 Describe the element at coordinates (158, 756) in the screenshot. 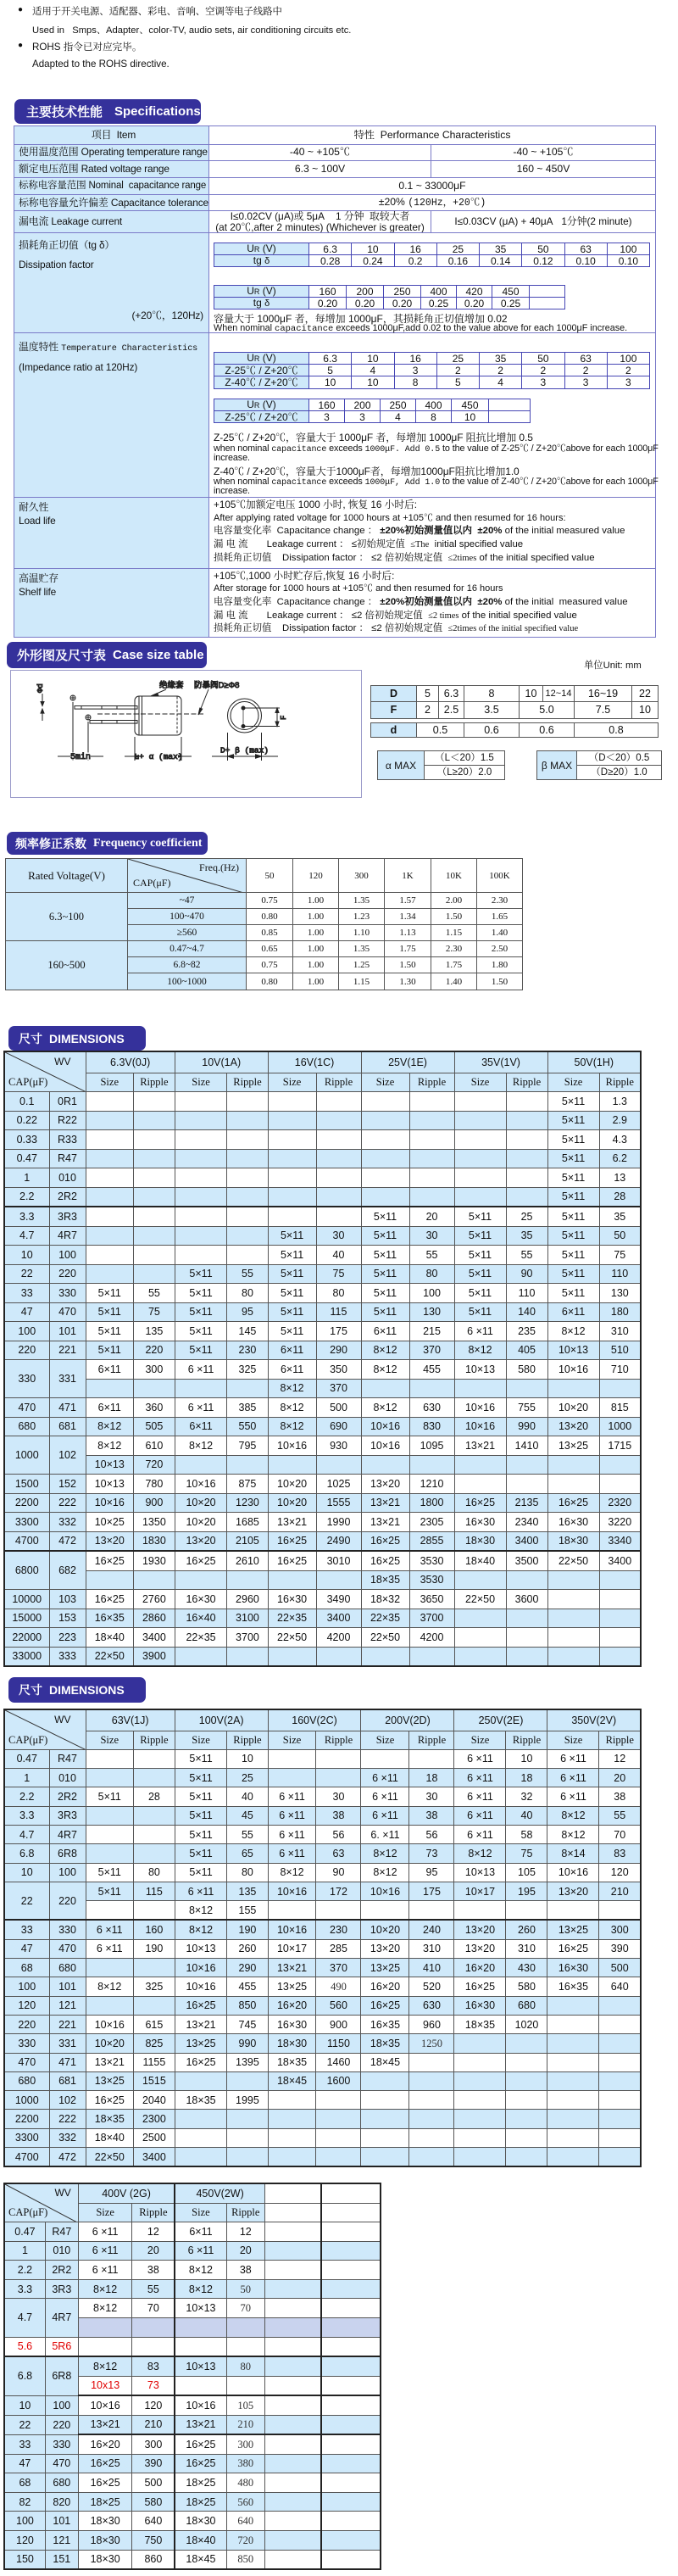

I see `svg-text: L+ α (max)` at that location.